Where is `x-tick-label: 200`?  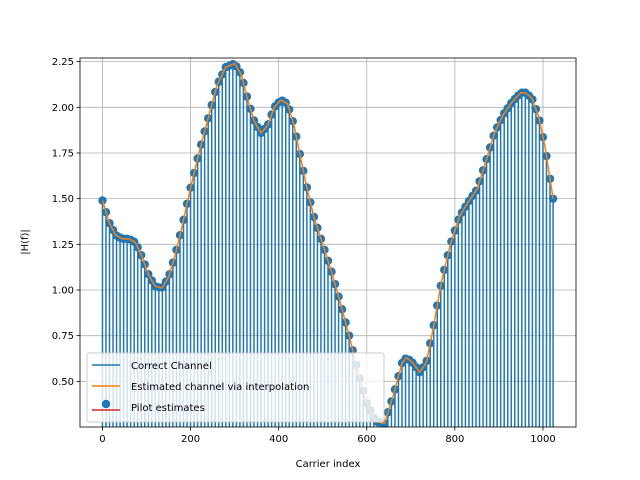 x-tick-label: 200 is located at coordinates (190, 439).